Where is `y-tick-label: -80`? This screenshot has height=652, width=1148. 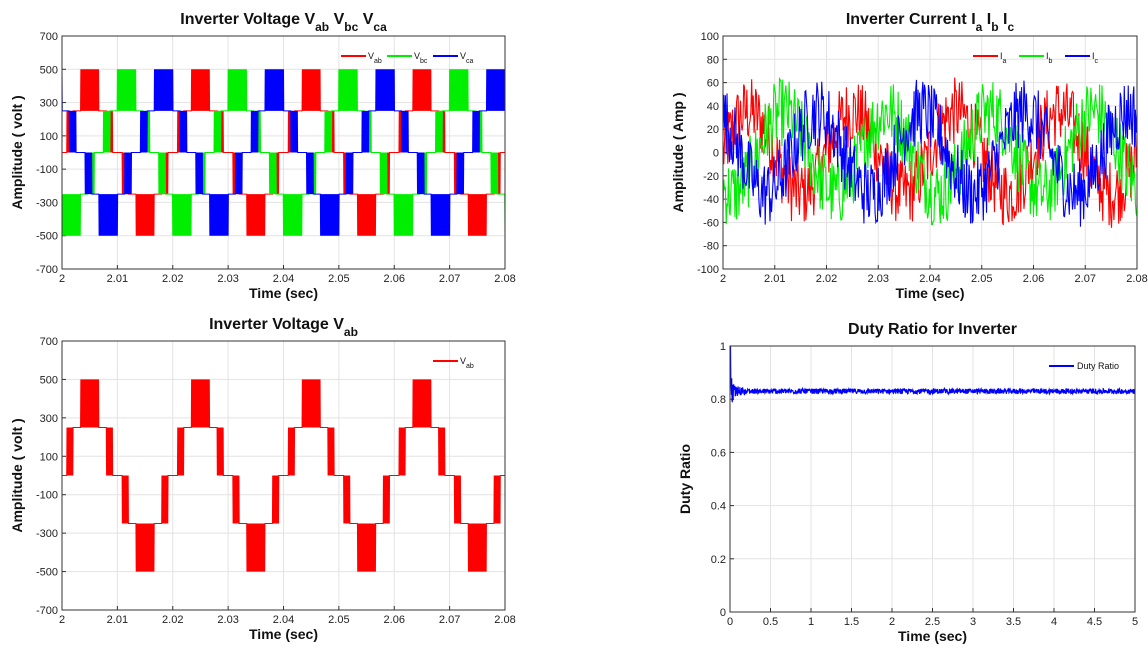 y-tick-label: -80 is located at coordinates (711, 247).